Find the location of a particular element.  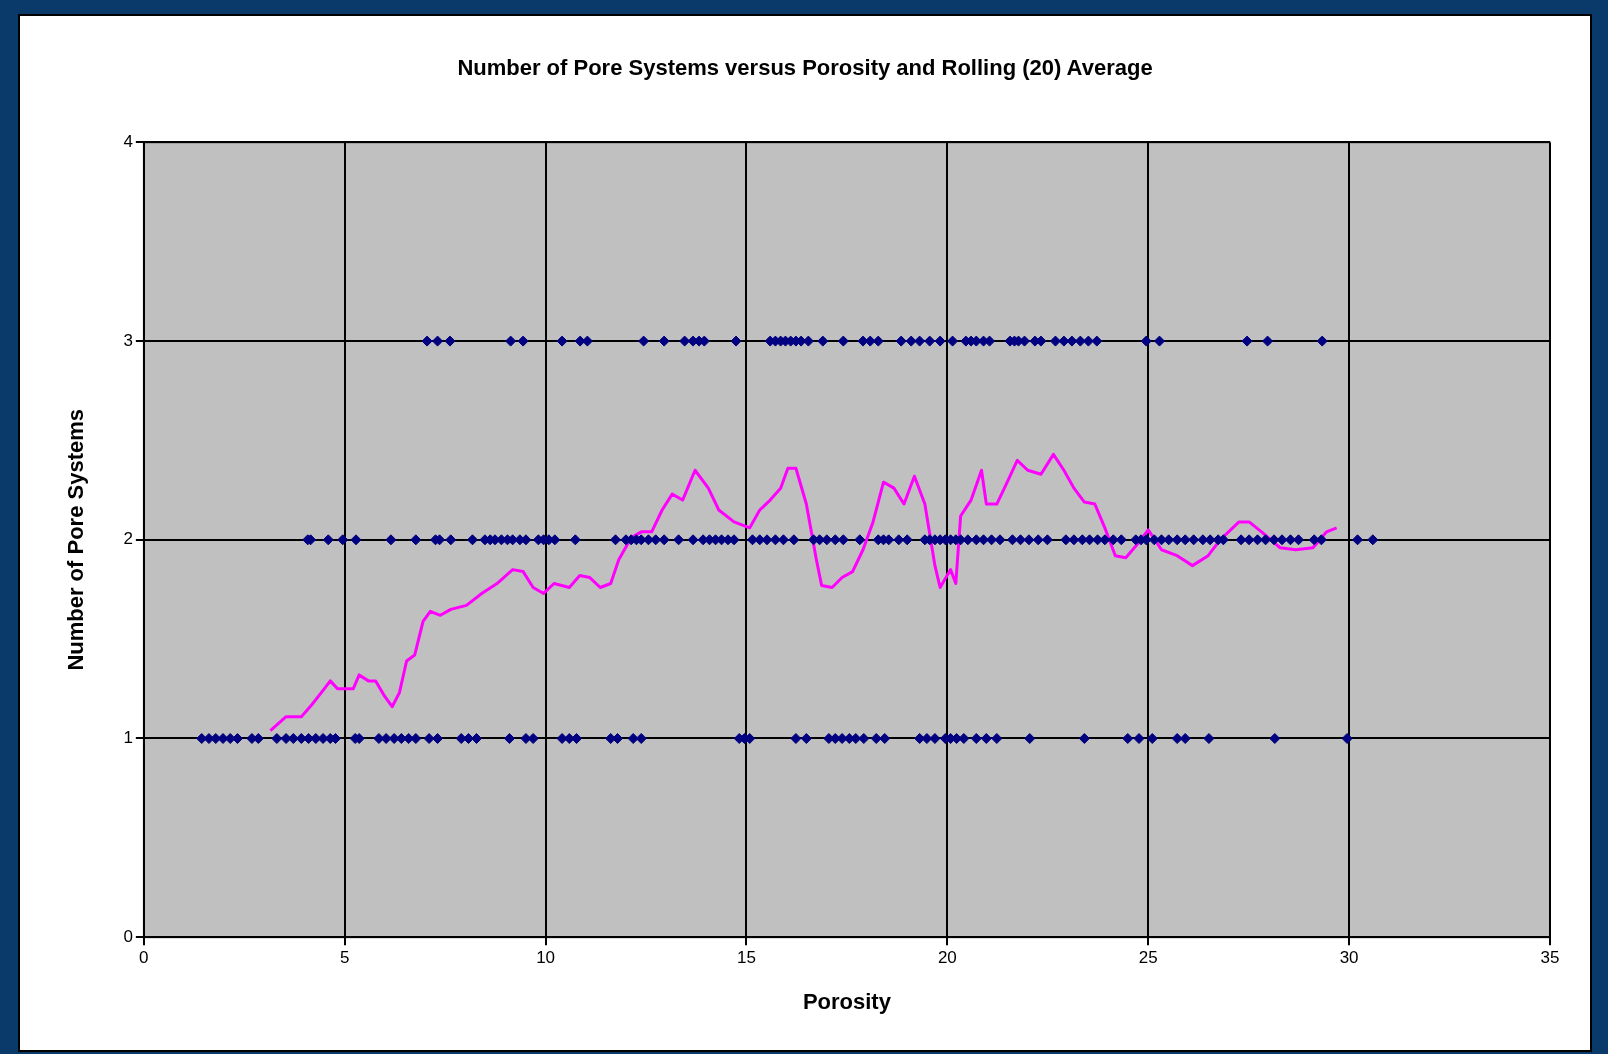

x-tick-label: 30 is located at coordinates (1349, 958).